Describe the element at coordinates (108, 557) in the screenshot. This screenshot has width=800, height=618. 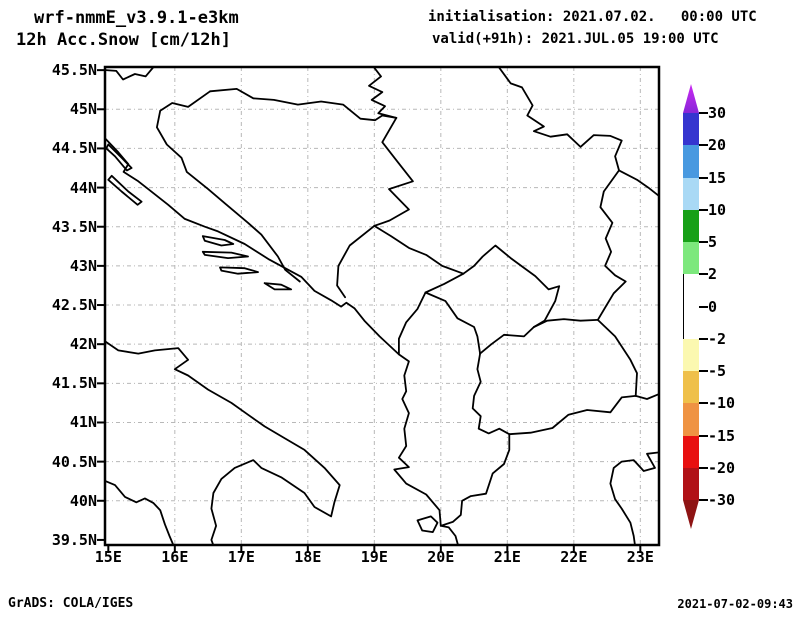
I see `lon-tick-label-15E: 15E` at that location.